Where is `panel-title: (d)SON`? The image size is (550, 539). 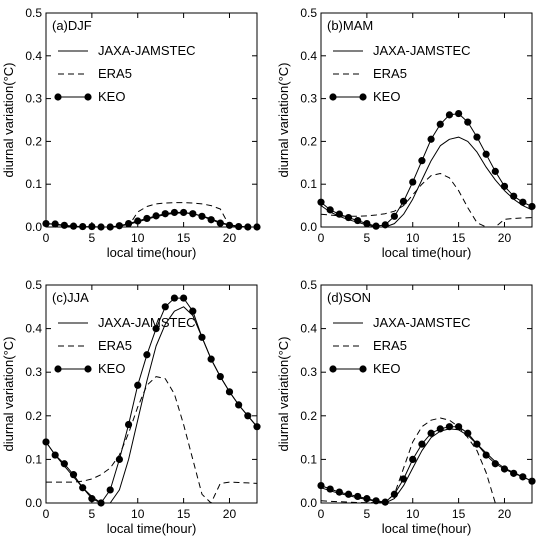 panel-title: (d)SON is located at coordinates (349, 297).